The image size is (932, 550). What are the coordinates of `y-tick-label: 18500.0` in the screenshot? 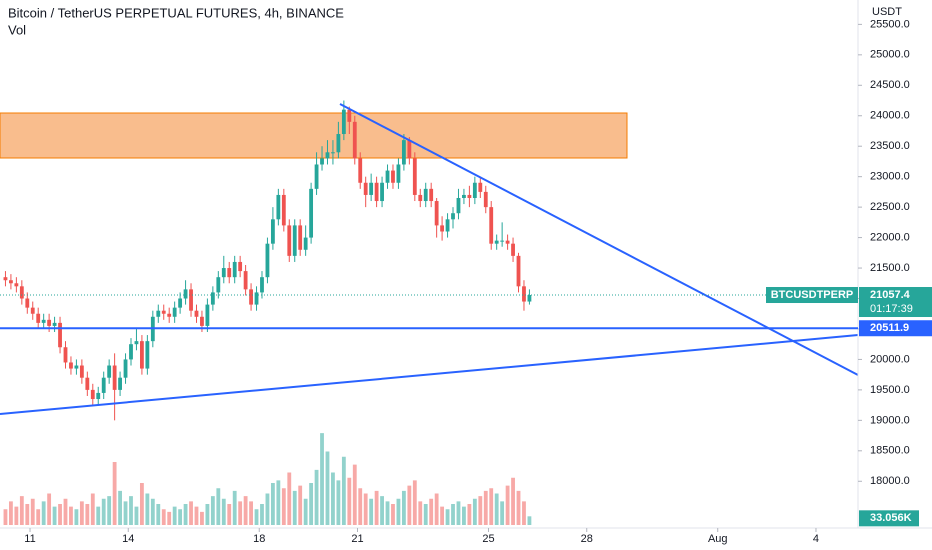 It's located at (890, 451).